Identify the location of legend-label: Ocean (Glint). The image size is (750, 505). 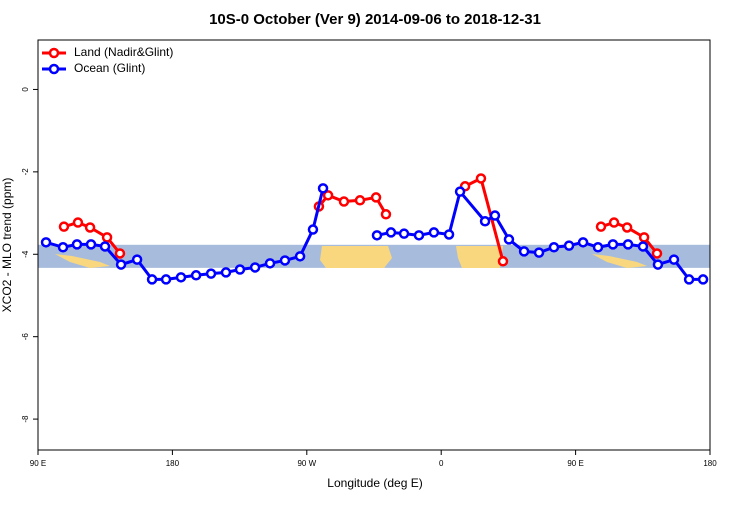
(109, 68).